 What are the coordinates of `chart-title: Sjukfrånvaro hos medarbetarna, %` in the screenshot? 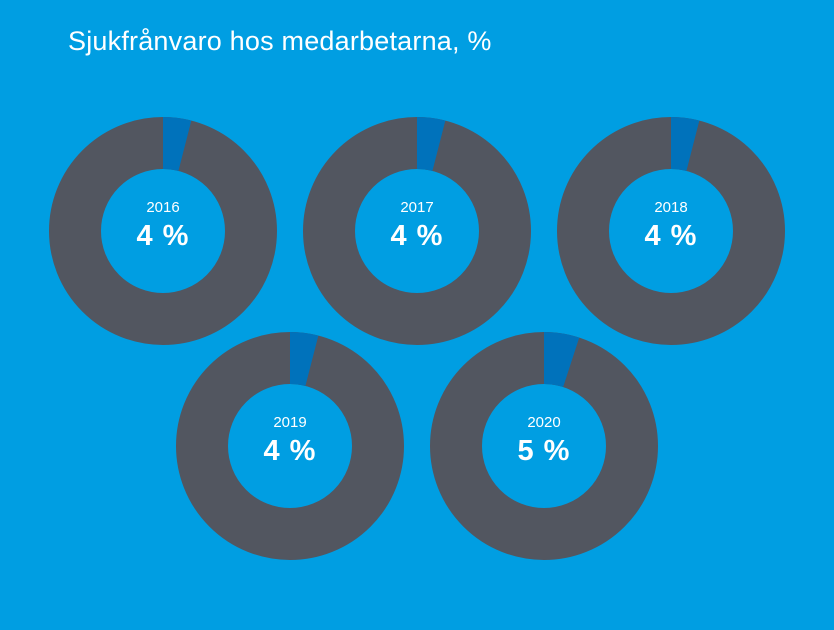 It's located at (280, 41).